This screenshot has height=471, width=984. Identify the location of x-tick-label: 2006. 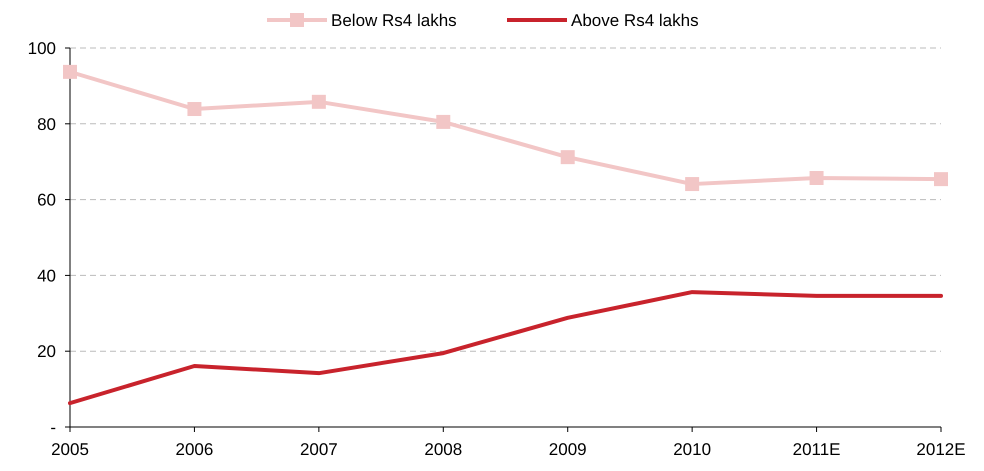
(195, 449).